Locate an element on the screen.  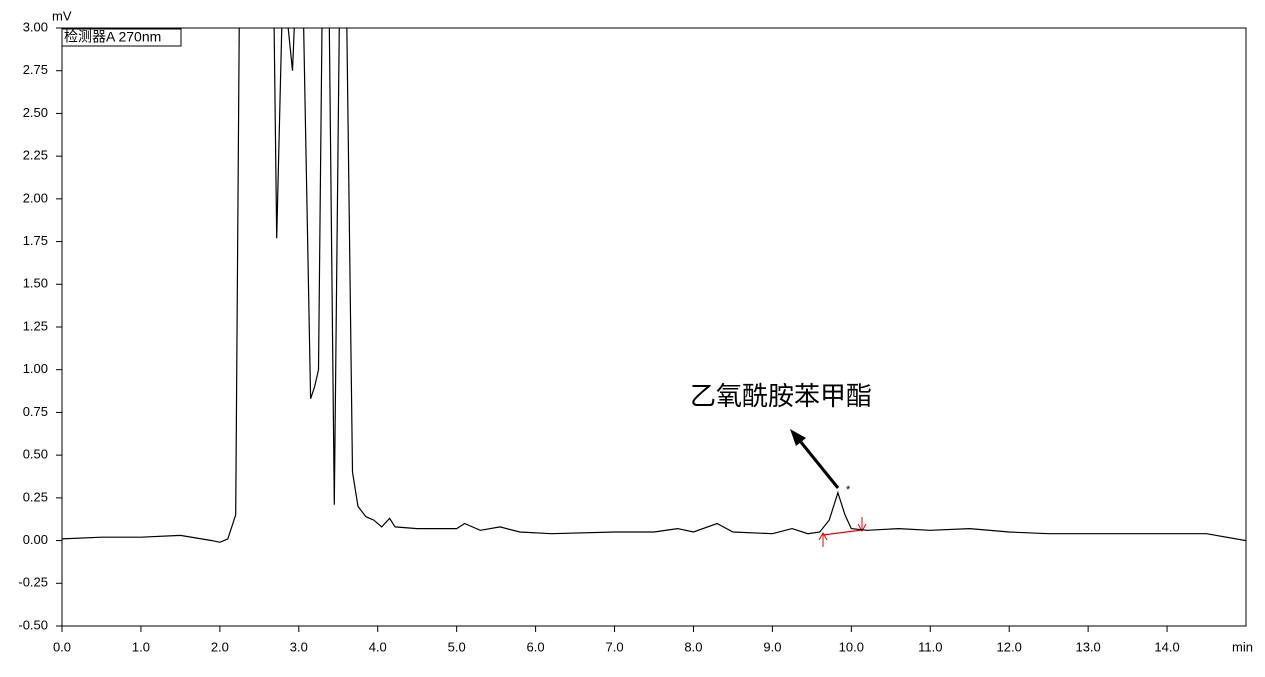
x-tick-label: 13.0 is located at coordinates (1087, 646).